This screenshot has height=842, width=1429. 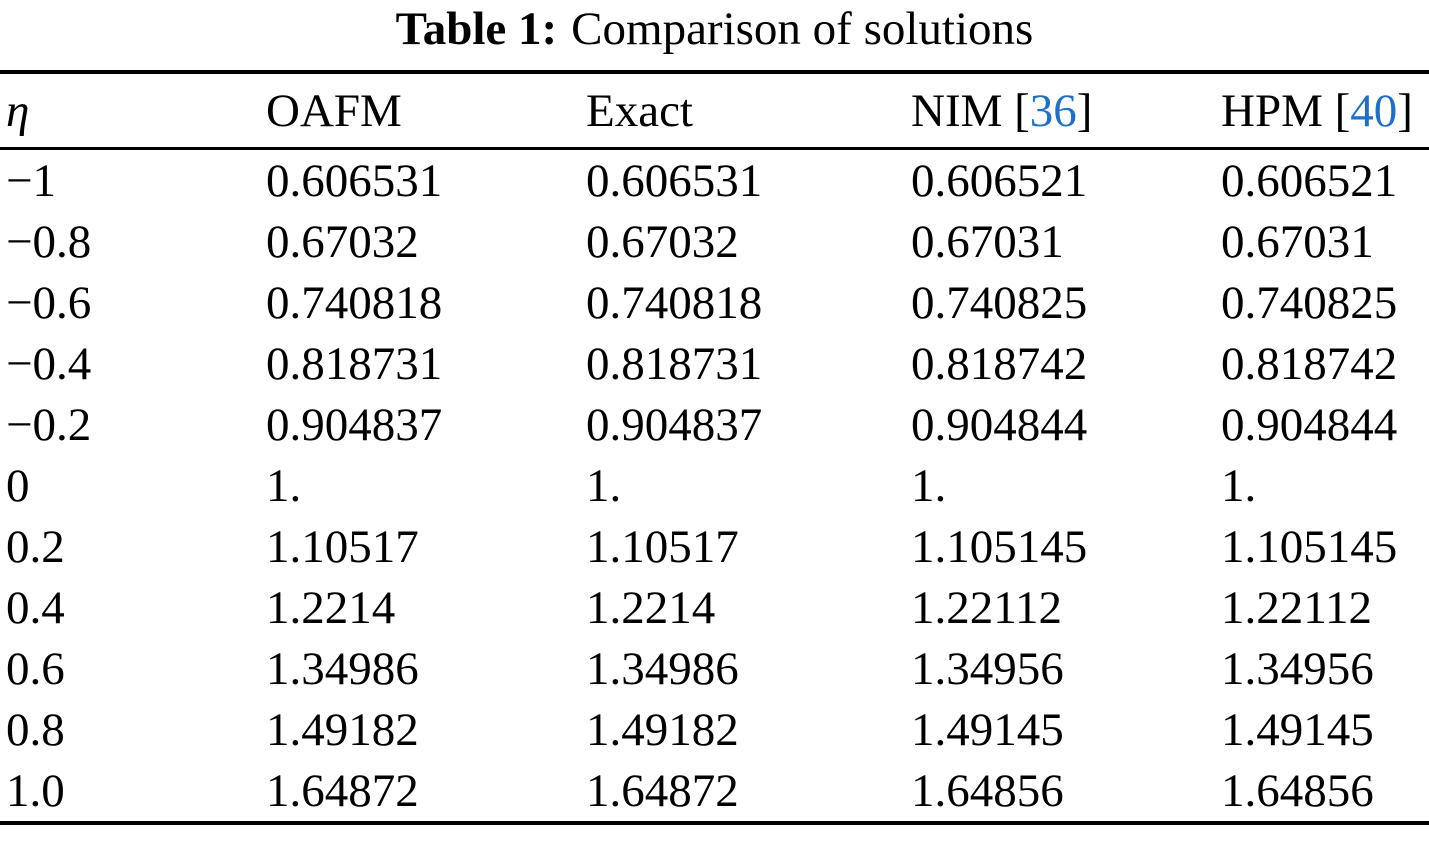 What do you see at coordinates (49, 241) in the screenshot?
I see `table-cell: −0.8` at bounding box center [49, 241].